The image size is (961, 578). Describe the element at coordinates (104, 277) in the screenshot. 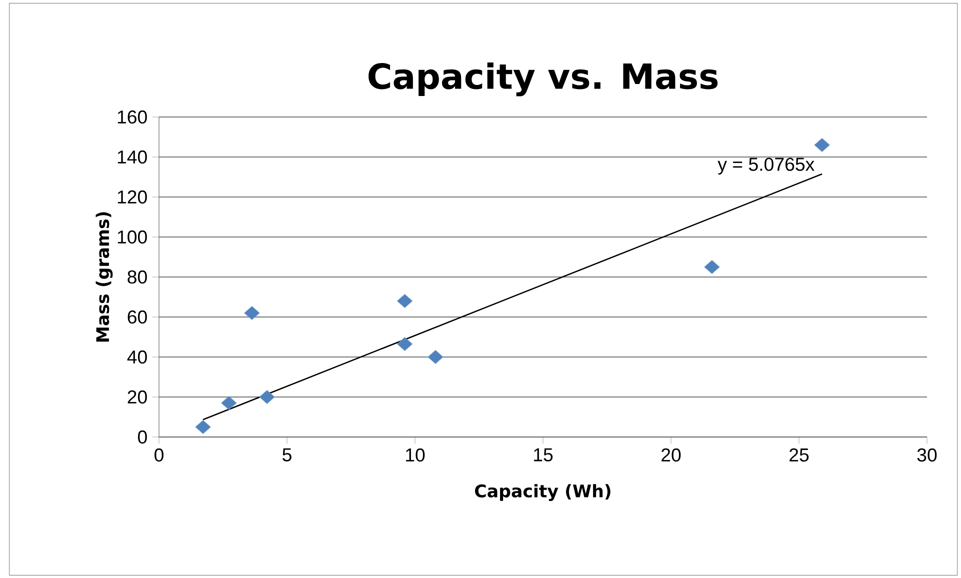

I see `y-axis-title: Mass (grams)` at that location.